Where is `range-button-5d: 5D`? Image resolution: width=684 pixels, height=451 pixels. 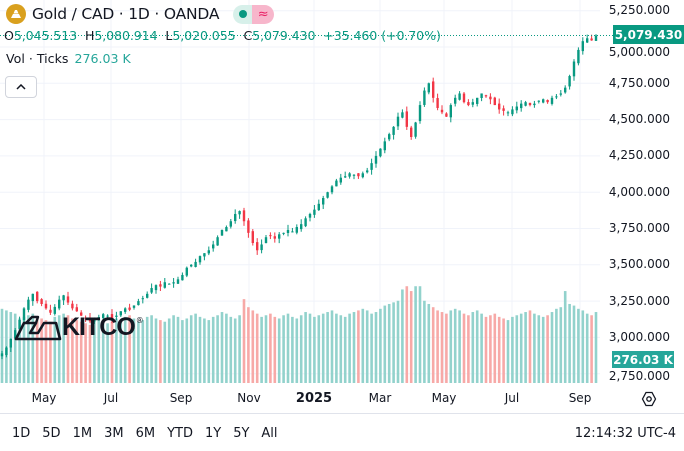
range-button-5d: 5D is located at coordinates (51, 433).